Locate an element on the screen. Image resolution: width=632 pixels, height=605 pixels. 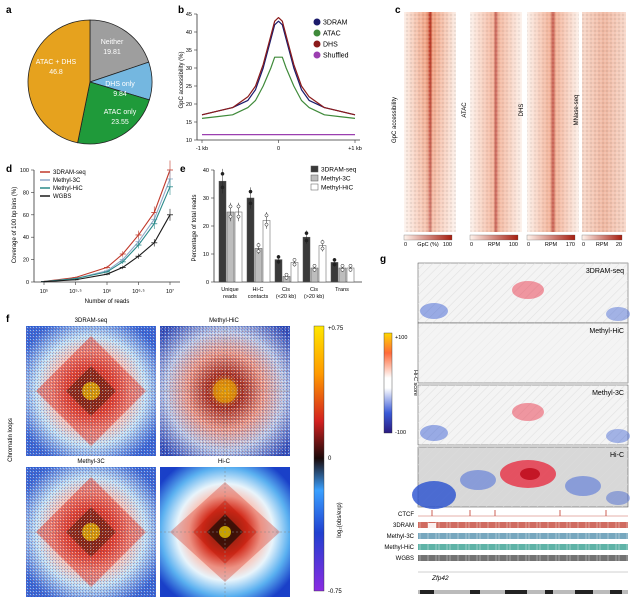
pie-label-value: 23.55 is located at coordinates (120, 122).